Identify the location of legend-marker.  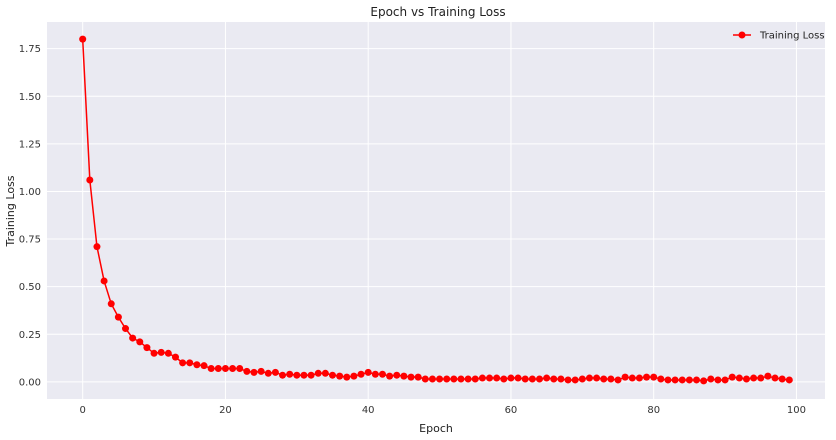
(742, 35).